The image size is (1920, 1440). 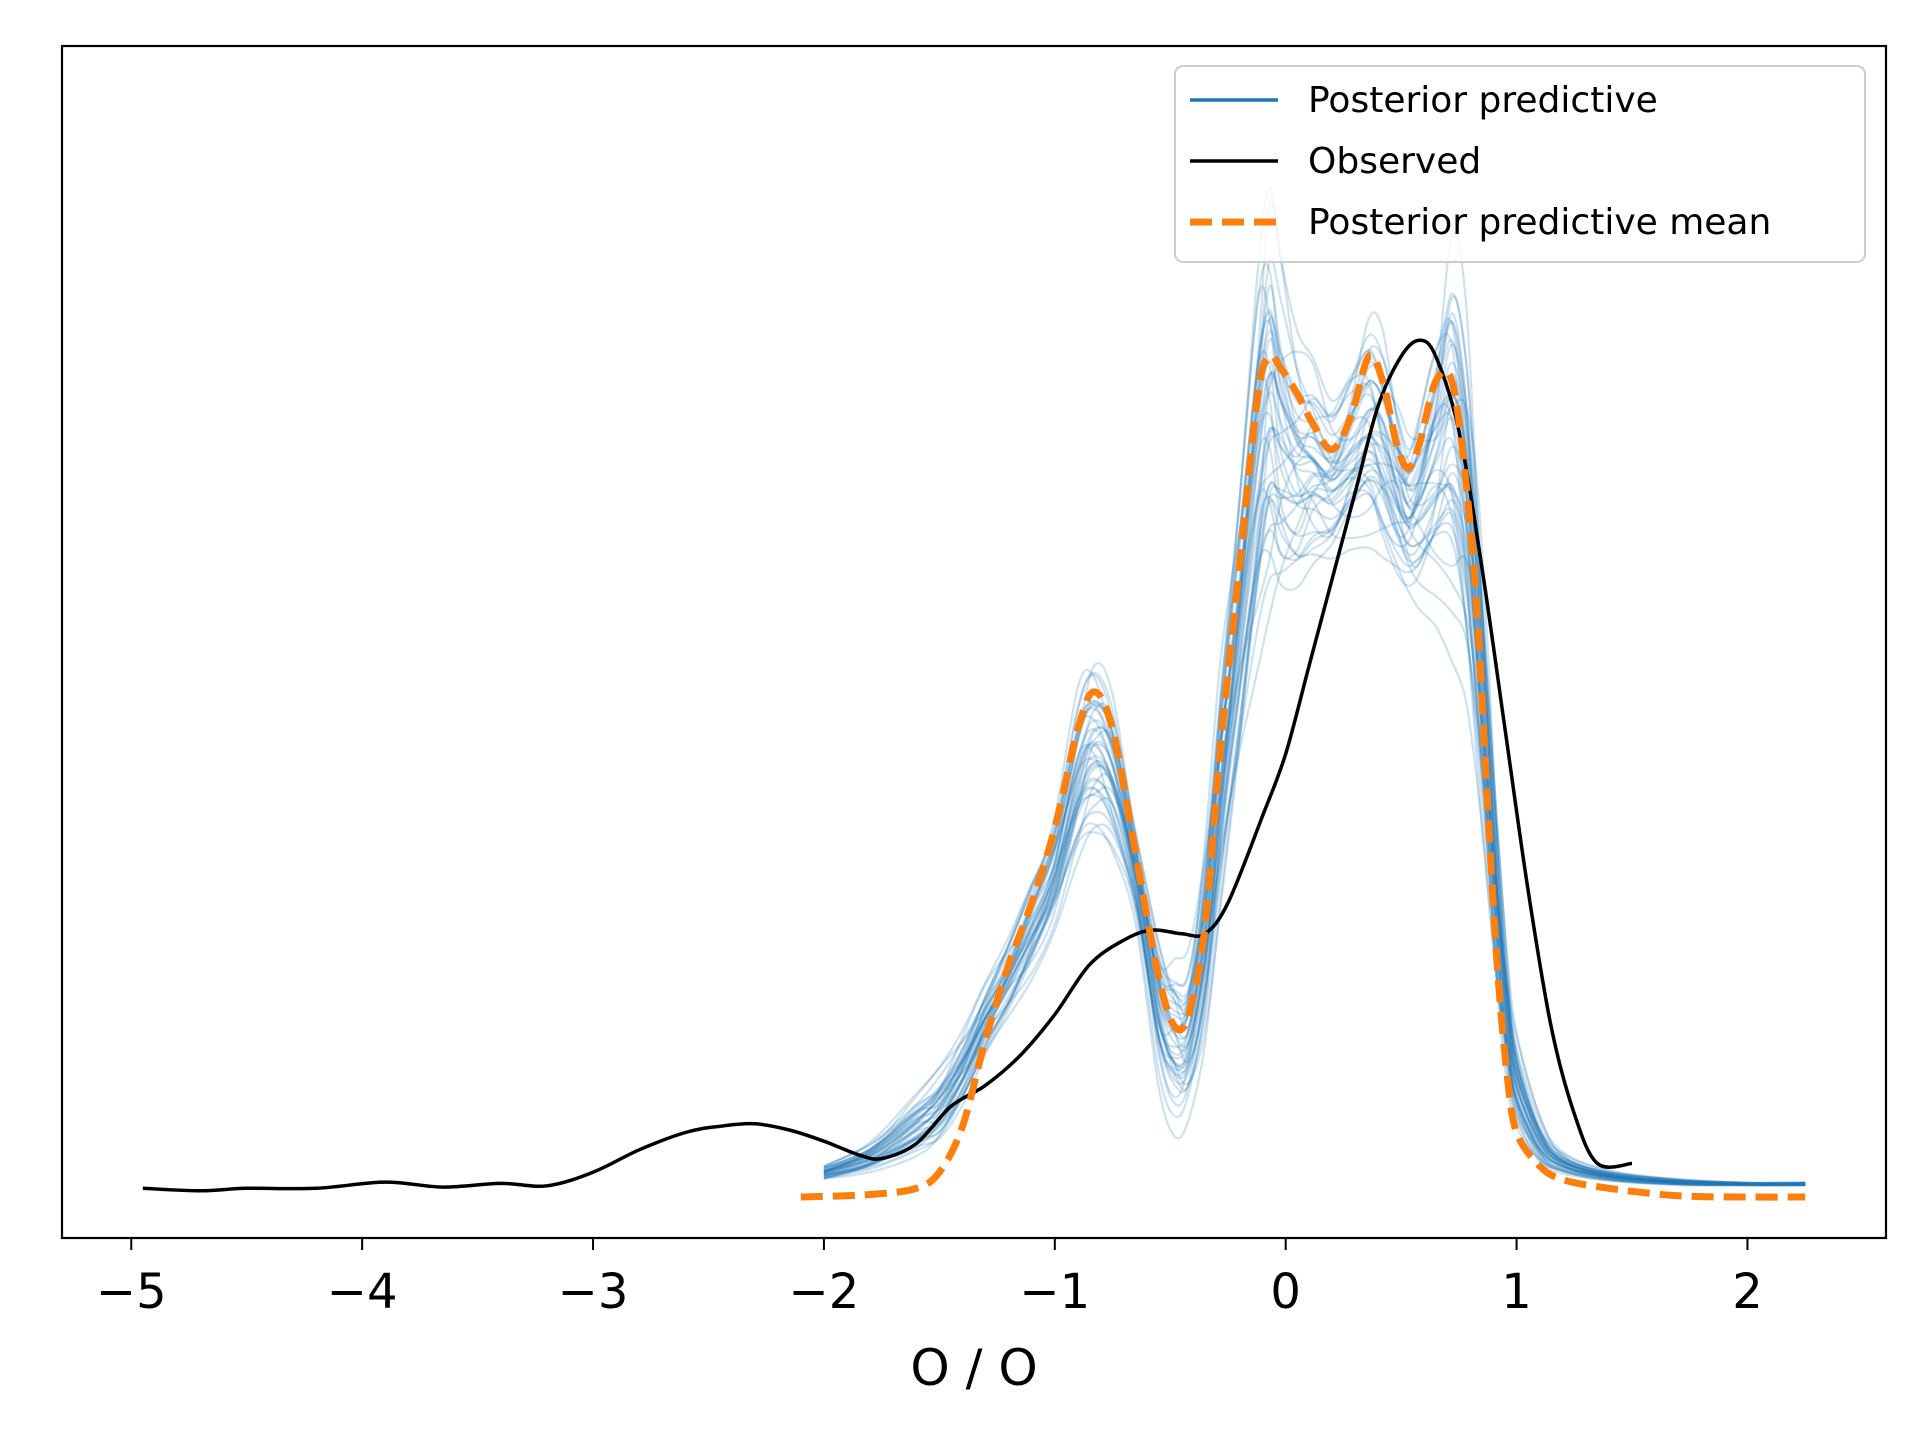 What do you see at coordinates (1747, 1292) in the screenshot?
I see `x-tick-label: 2` at bounding box center [1747, 1292].